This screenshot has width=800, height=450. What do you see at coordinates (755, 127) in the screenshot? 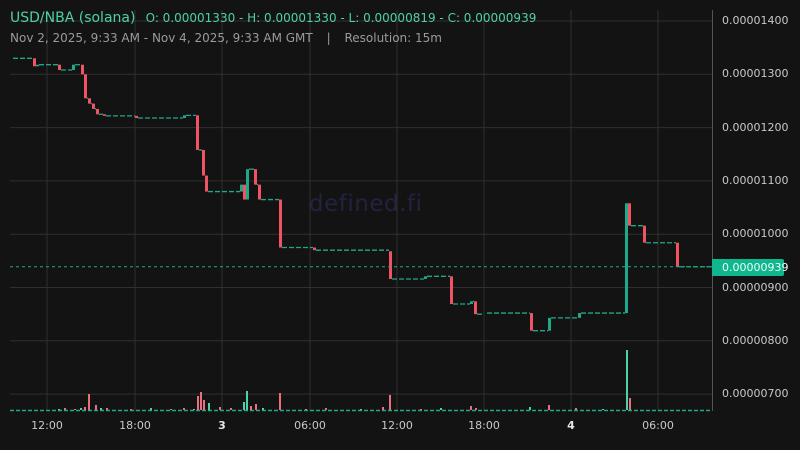
I see `y-axis-label: 0.00001200` at bounding box center [755, 127].